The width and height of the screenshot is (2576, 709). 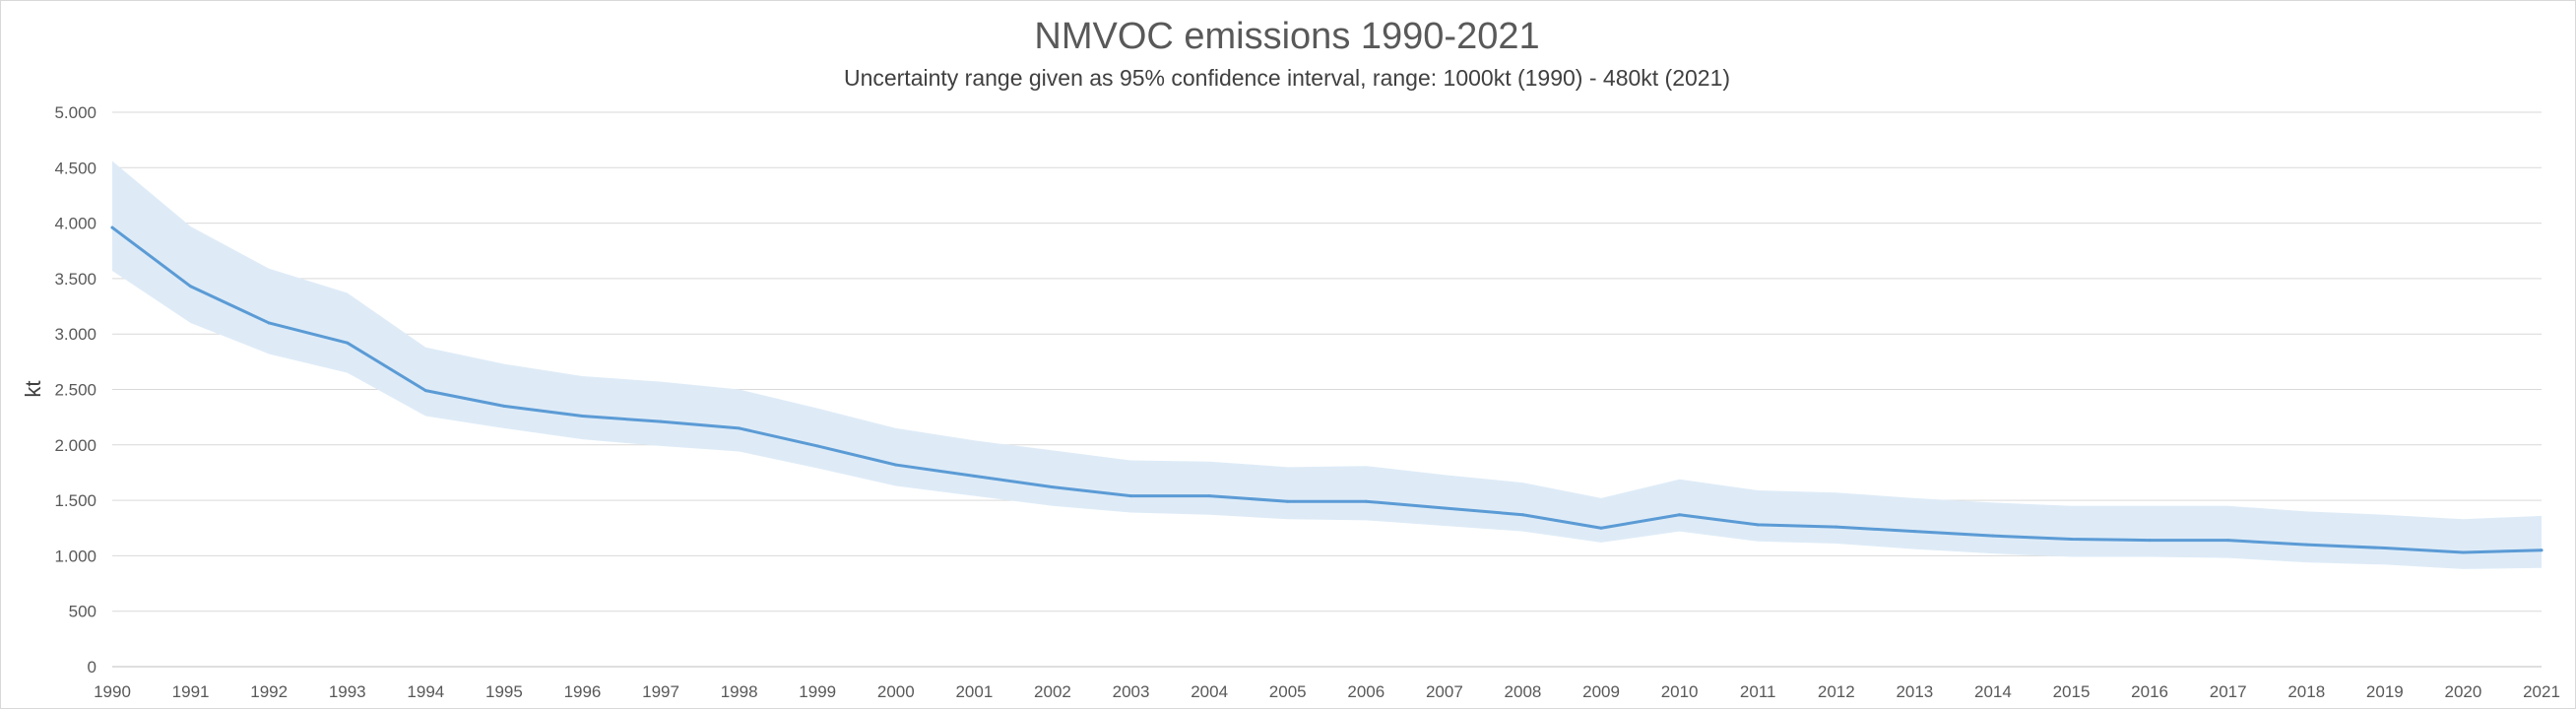 What do you see at coordinates (75, 556) in the screenshot?
I see `y-tick-label: 1.000` at bounding box center [75, 556].